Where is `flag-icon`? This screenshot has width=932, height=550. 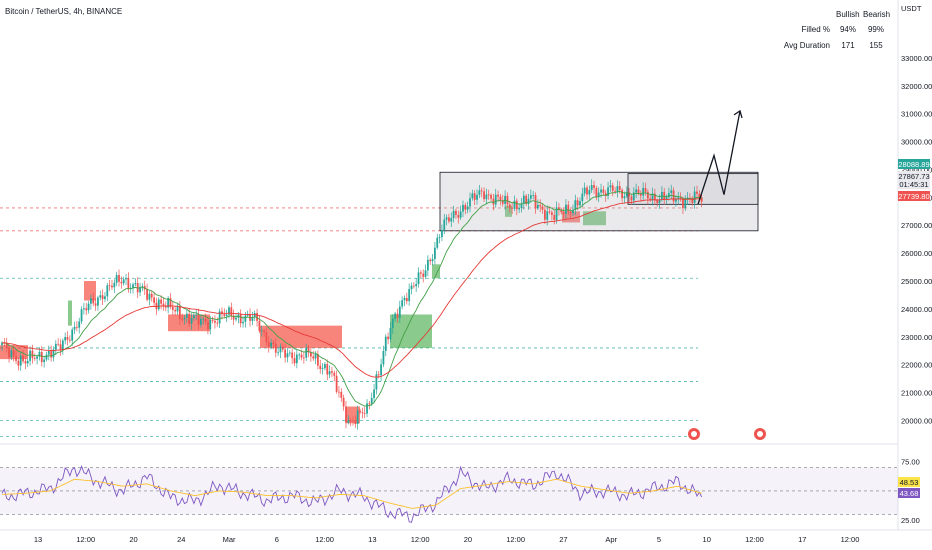
flag-icon is located at coordinates (760, 434).